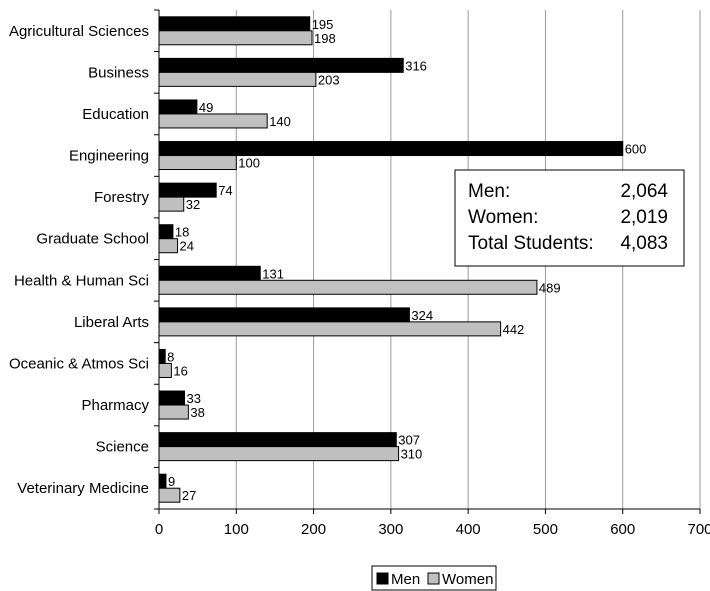 Image resolution: width=710 pixels, height=591 pixels. What do you see at coordinates (79, 31) in the screenshot?
I see `category-label: Agricultural Sciences` at bounding box center [79, 31].